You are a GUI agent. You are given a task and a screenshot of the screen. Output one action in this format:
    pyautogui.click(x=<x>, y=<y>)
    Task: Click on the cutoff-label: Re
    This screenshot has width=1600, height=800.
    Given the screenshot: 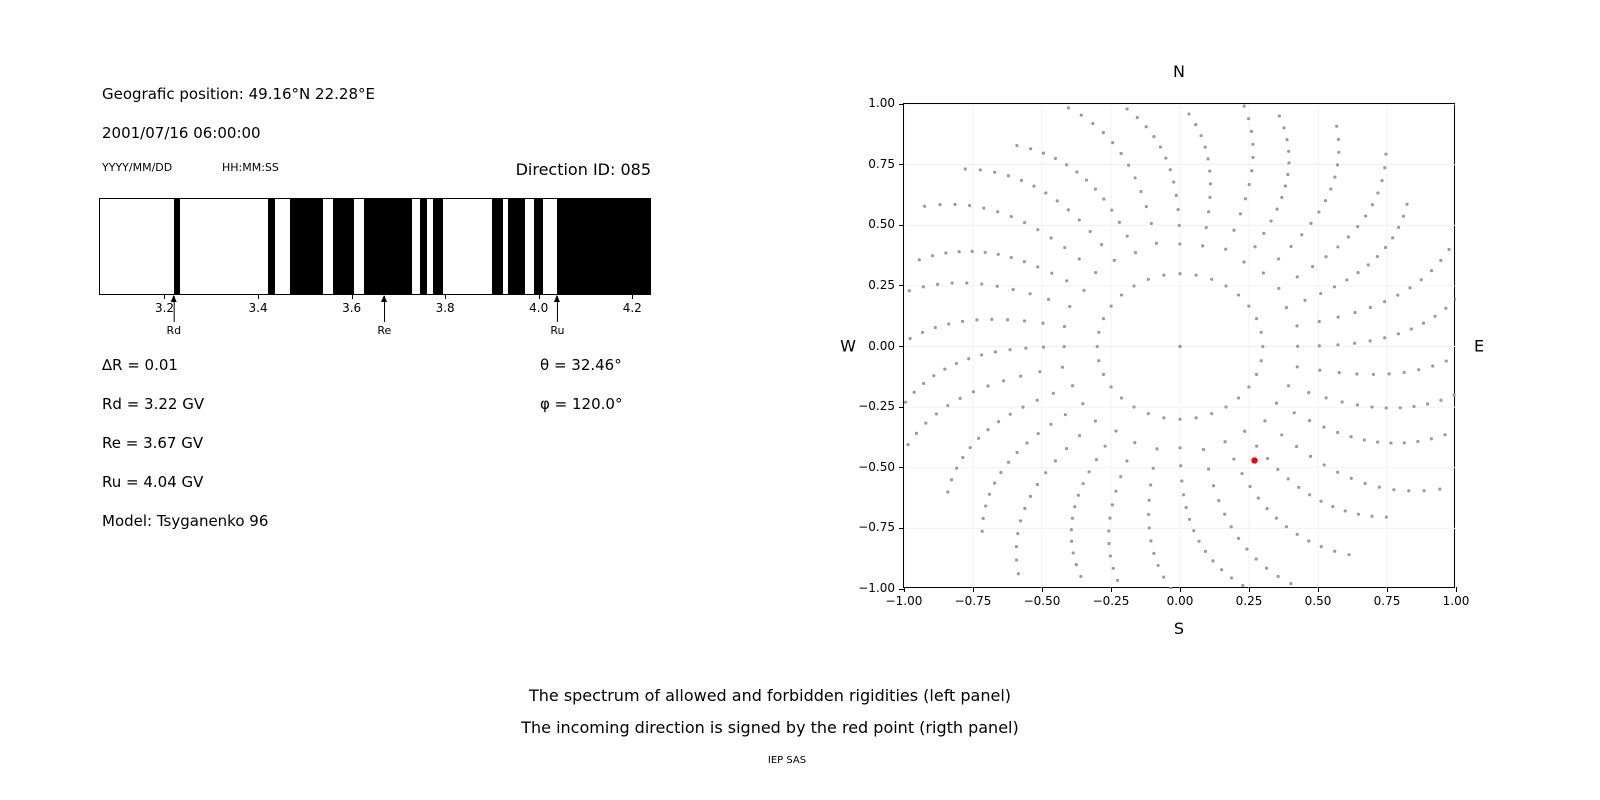 What is the action you would take?
    pyautogui.click(x=384, y=330)
    